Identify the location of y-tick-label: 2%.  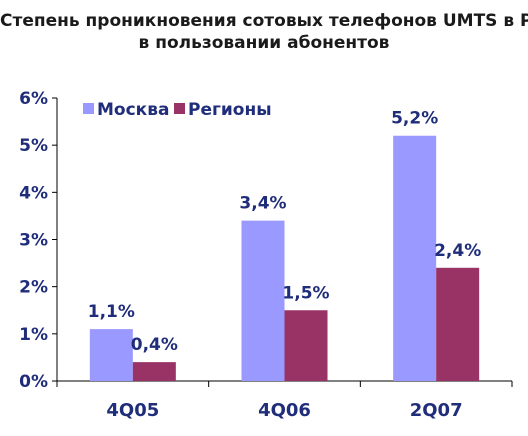
(33, 288).